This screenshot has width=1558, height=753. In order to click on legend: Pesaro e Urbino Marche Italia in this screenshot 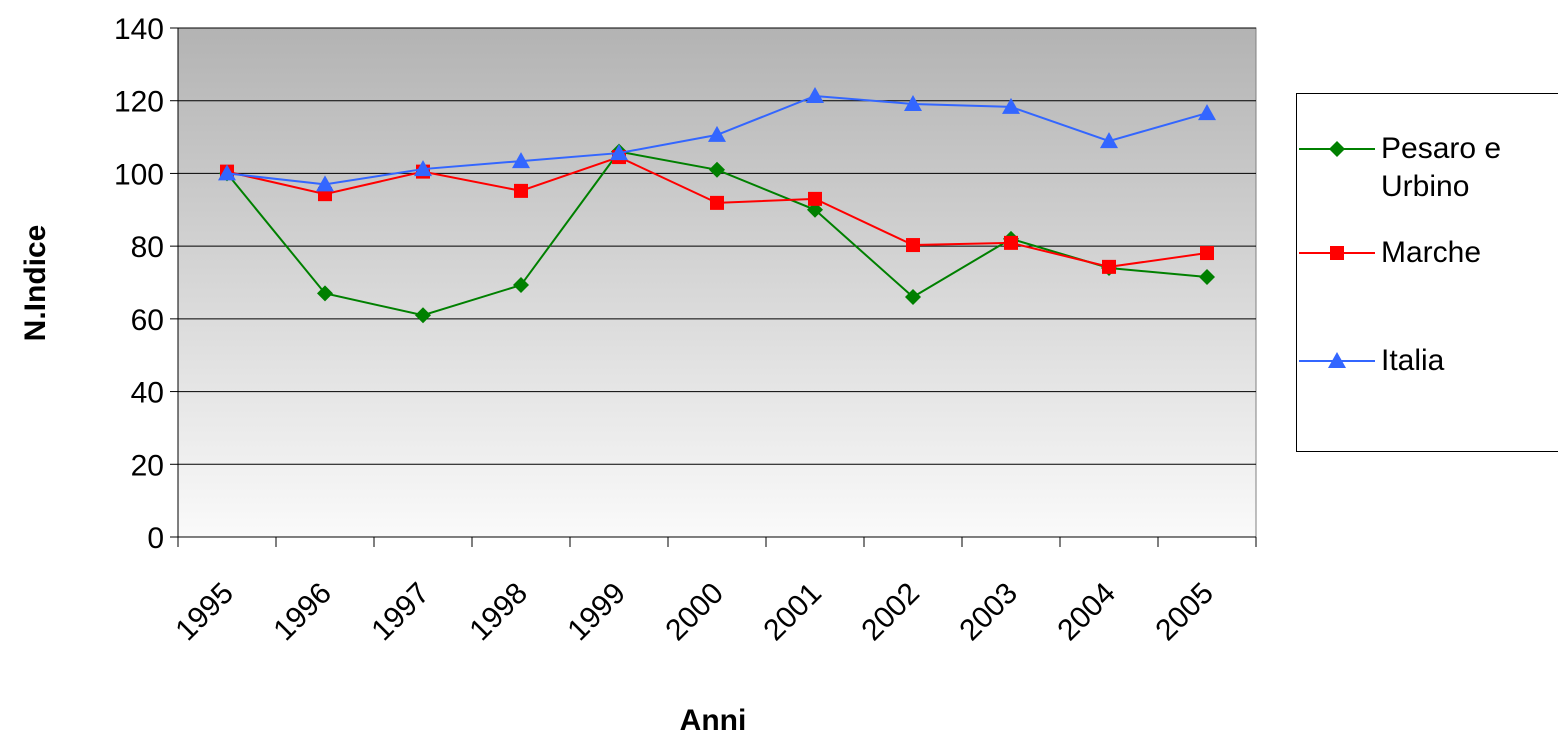, I will do `click(1427, 272)`.